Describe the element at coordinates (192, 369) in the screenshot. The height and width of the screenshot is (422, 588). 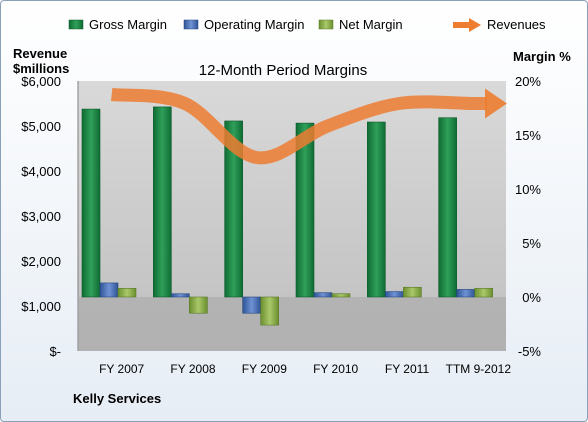
I see `category-label: FY 2008` at that location.